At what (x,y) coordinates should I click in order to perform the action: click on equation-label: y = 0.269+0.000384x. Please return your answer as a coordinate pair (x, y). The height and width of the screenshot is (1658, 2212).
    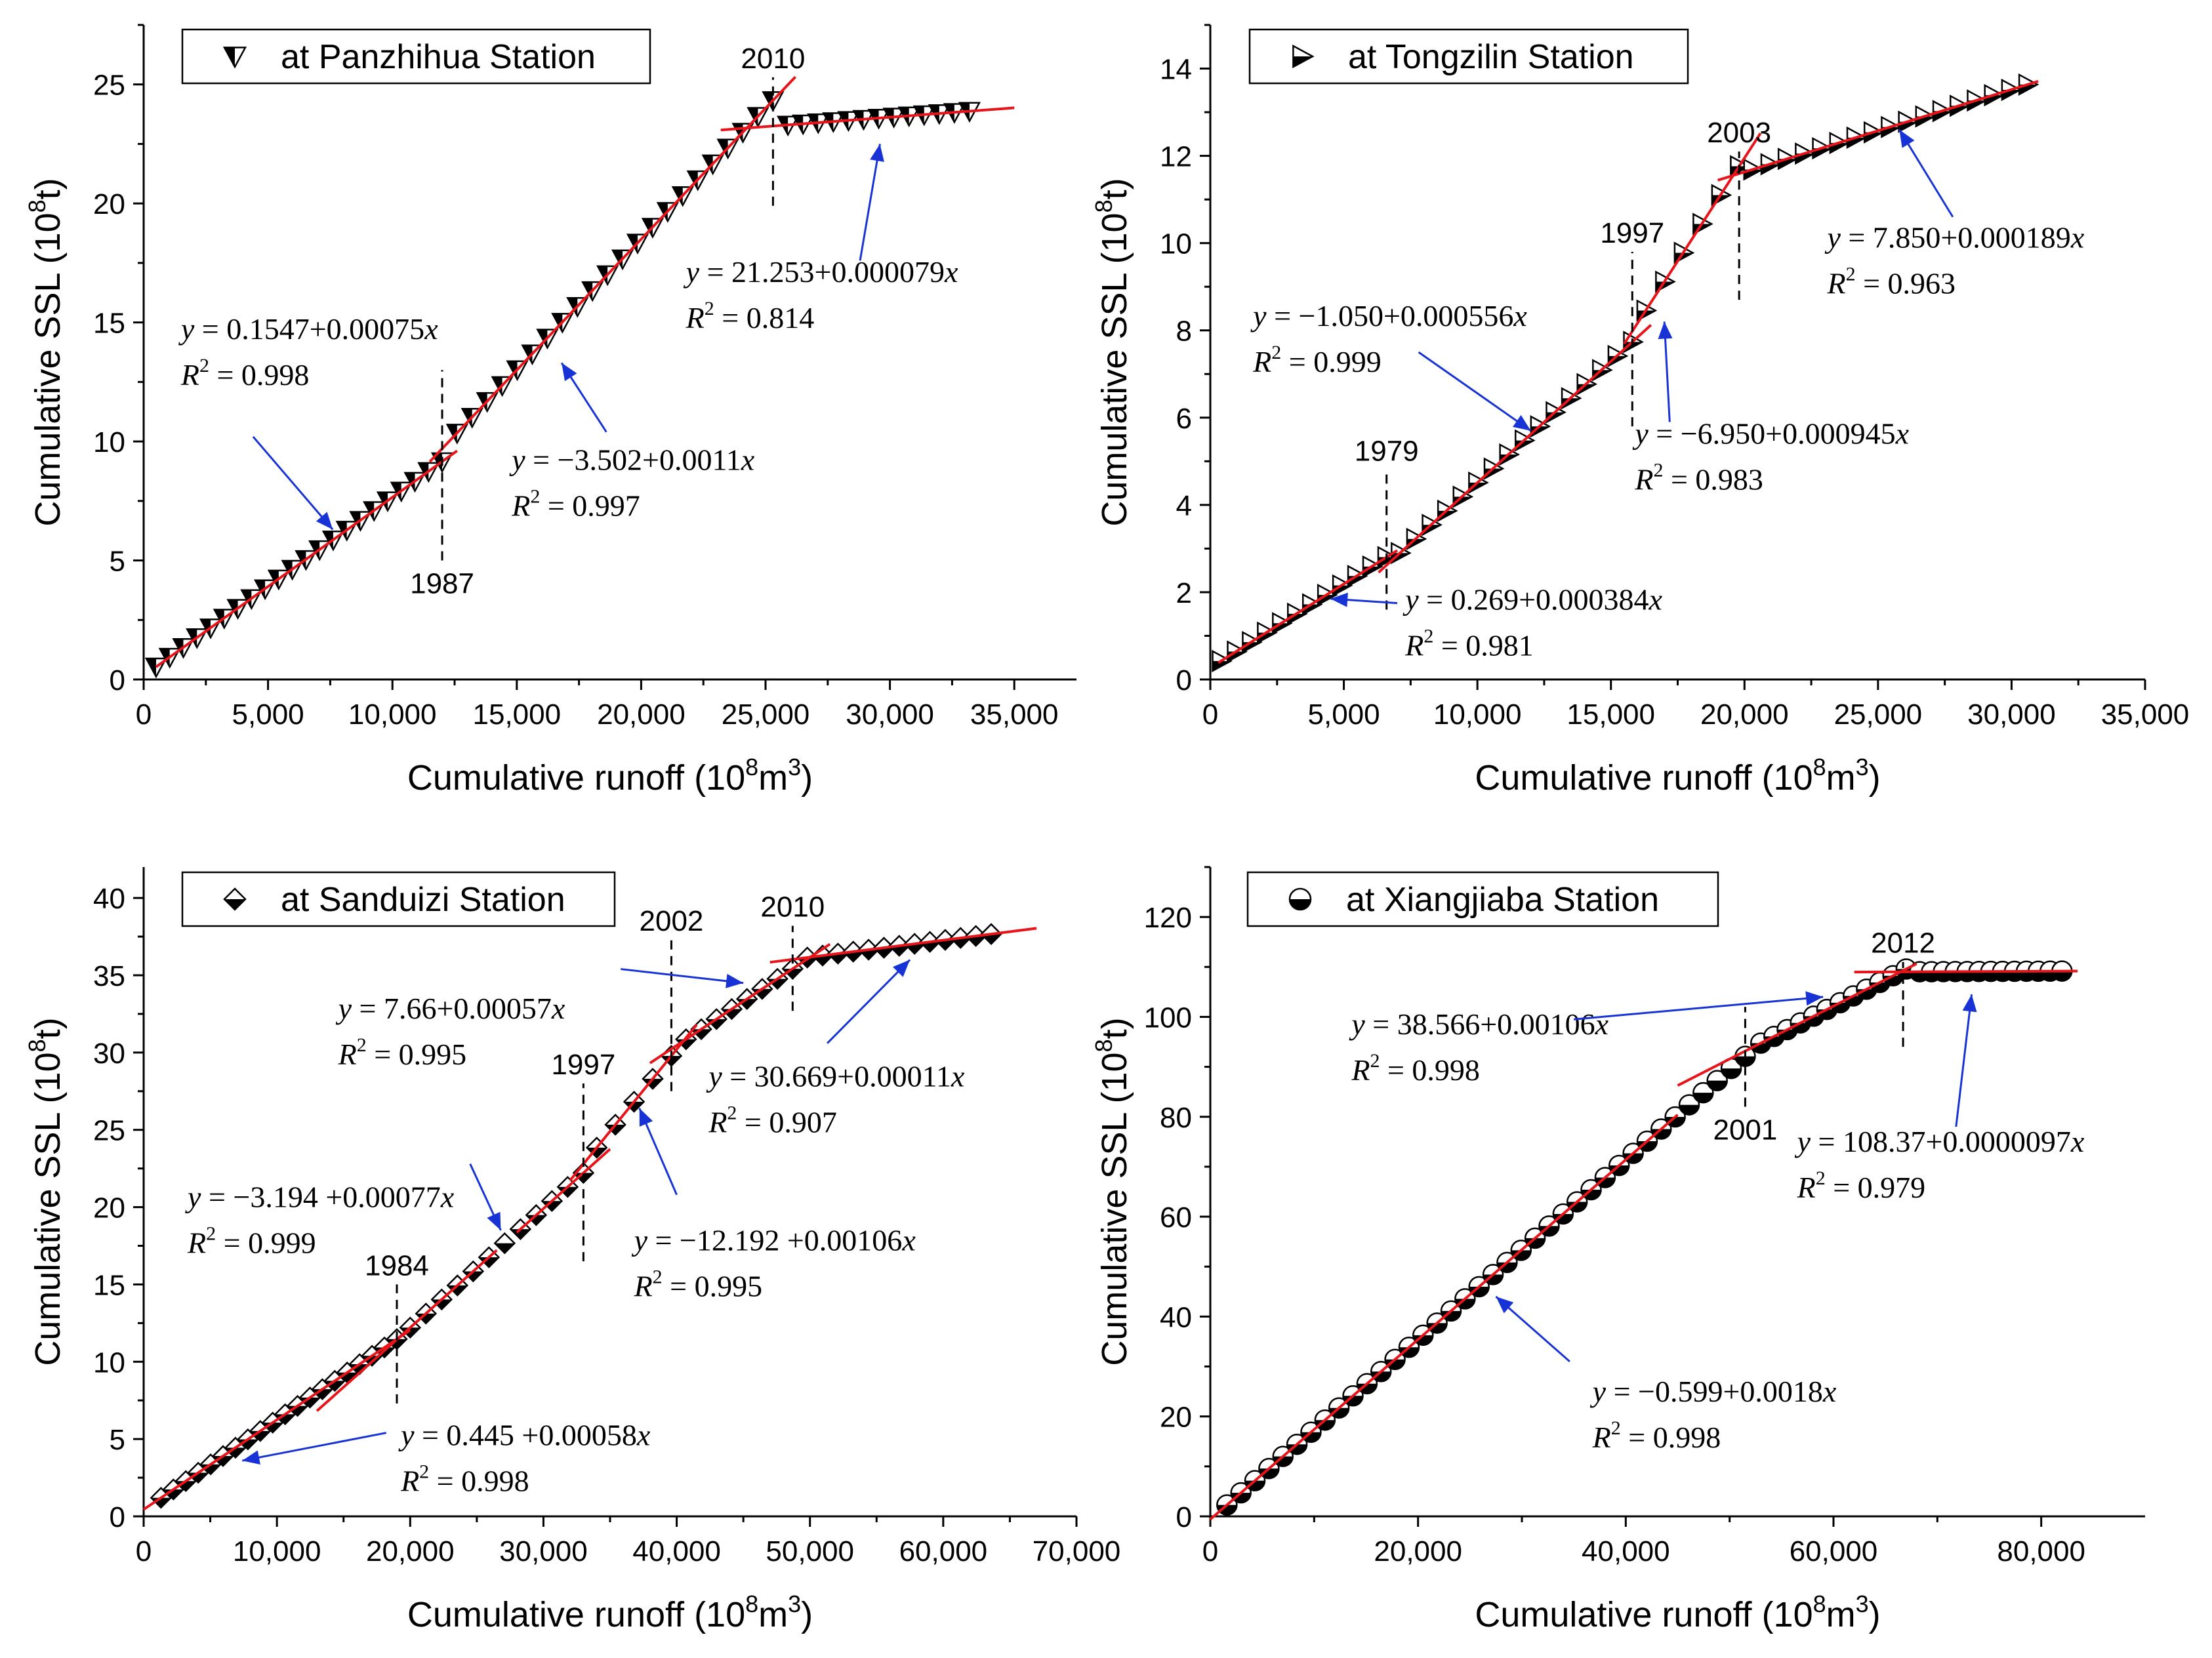
    Looking at the image, I should click on (1532, 600).